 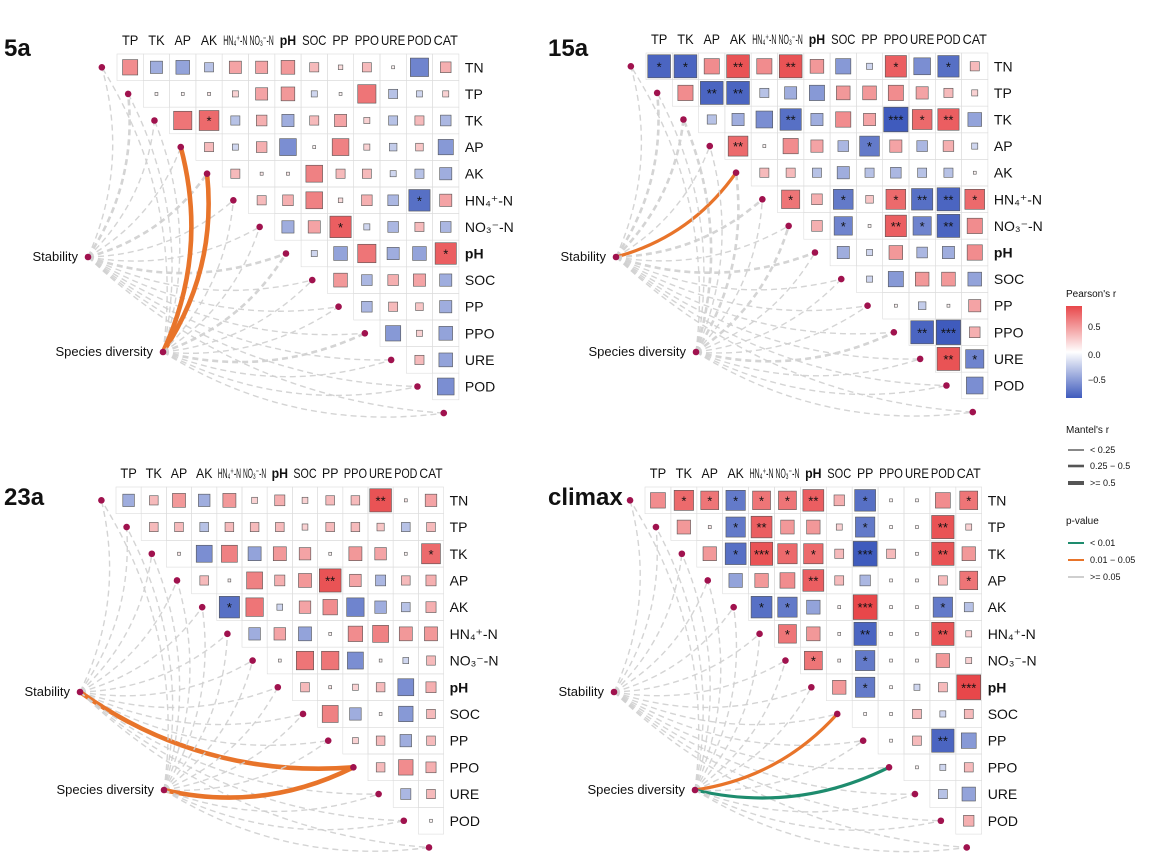 What do you see at coordinates (431, 821) in the screenshot?
I see `grid-cell` at bounding box center [431, 821].